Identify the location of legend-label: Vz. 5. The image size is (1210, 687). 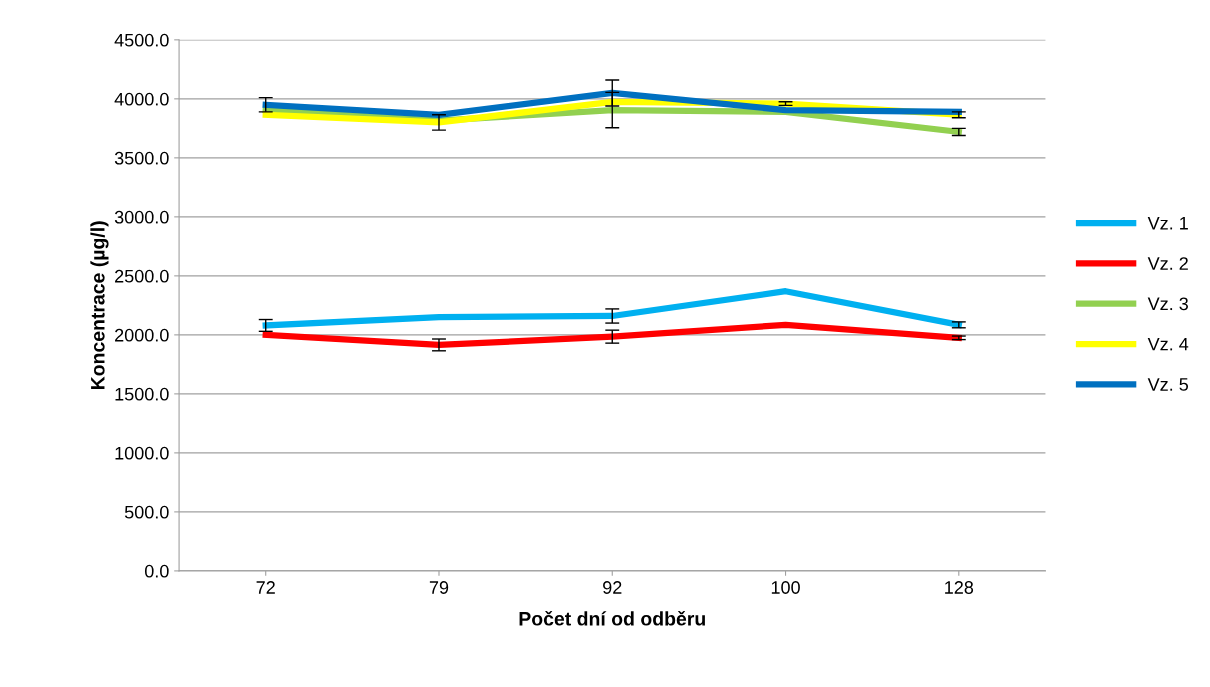
(1168, 384).